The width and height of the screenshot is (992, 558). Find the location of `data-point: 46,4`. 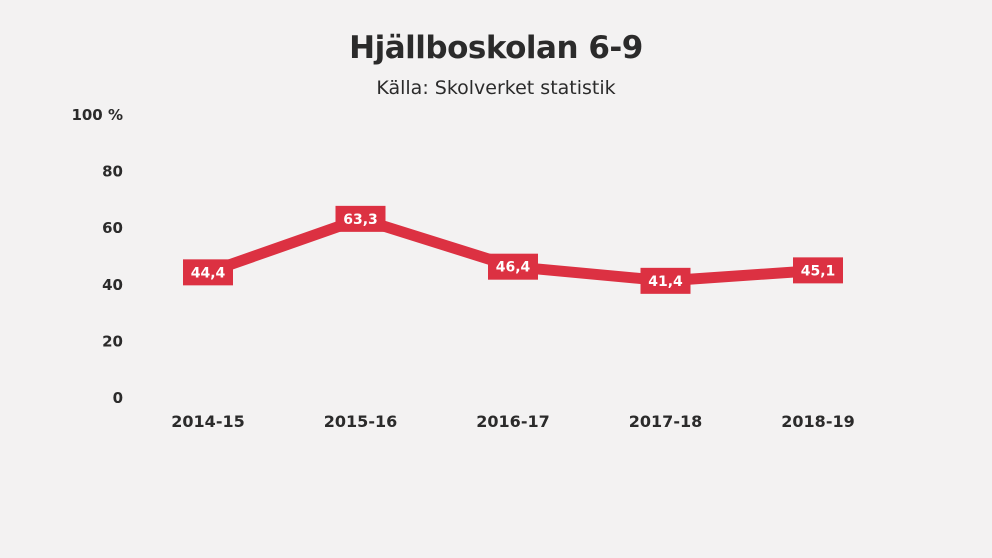

data-point: 46,4 is located at coordinates (513, 266).